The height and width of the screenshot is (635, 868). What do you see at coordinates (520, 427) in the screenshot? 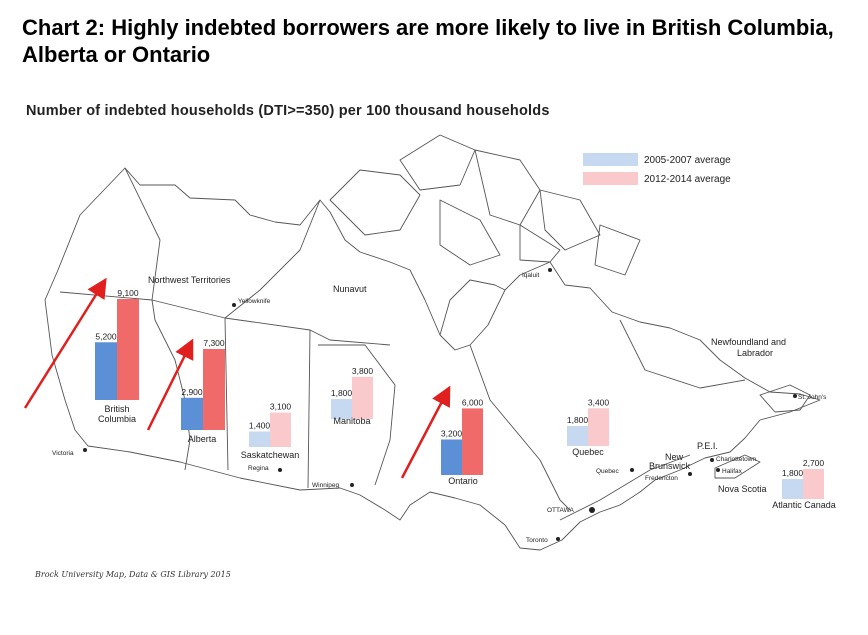
I see `map-border-on-qc` at bounding box center [520, 427].